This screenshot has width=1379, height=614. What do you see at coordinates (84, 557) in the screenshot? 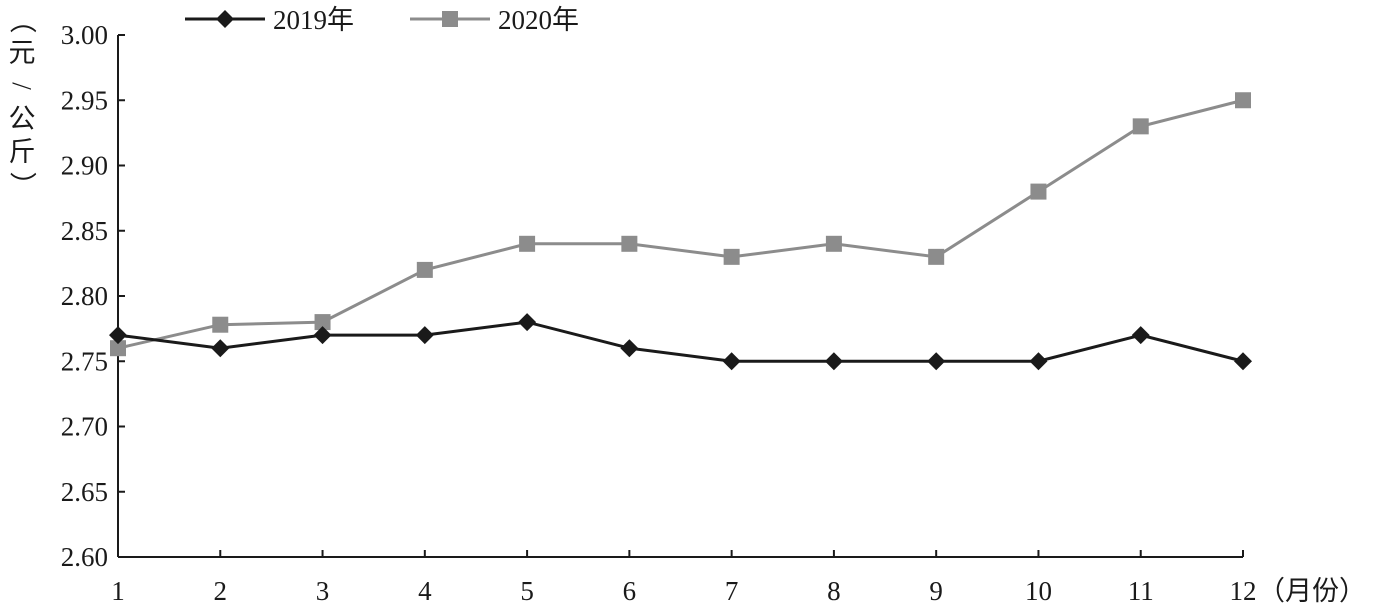
I see `y-tick-label: 2.60` at bounding box center [84, 557].